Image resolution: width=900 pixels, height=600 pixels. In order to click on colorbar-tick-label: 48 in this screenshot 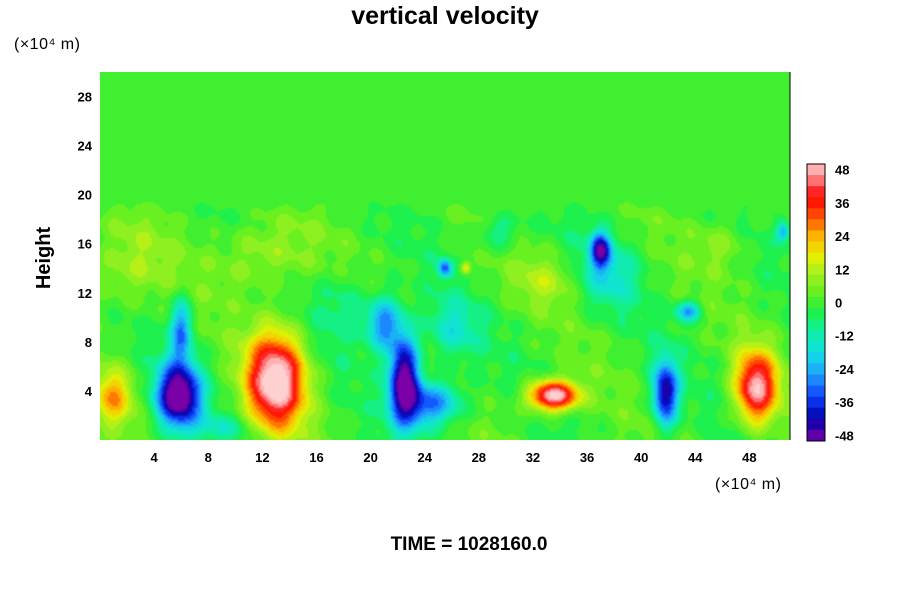, I will do `click(842, 170)`.